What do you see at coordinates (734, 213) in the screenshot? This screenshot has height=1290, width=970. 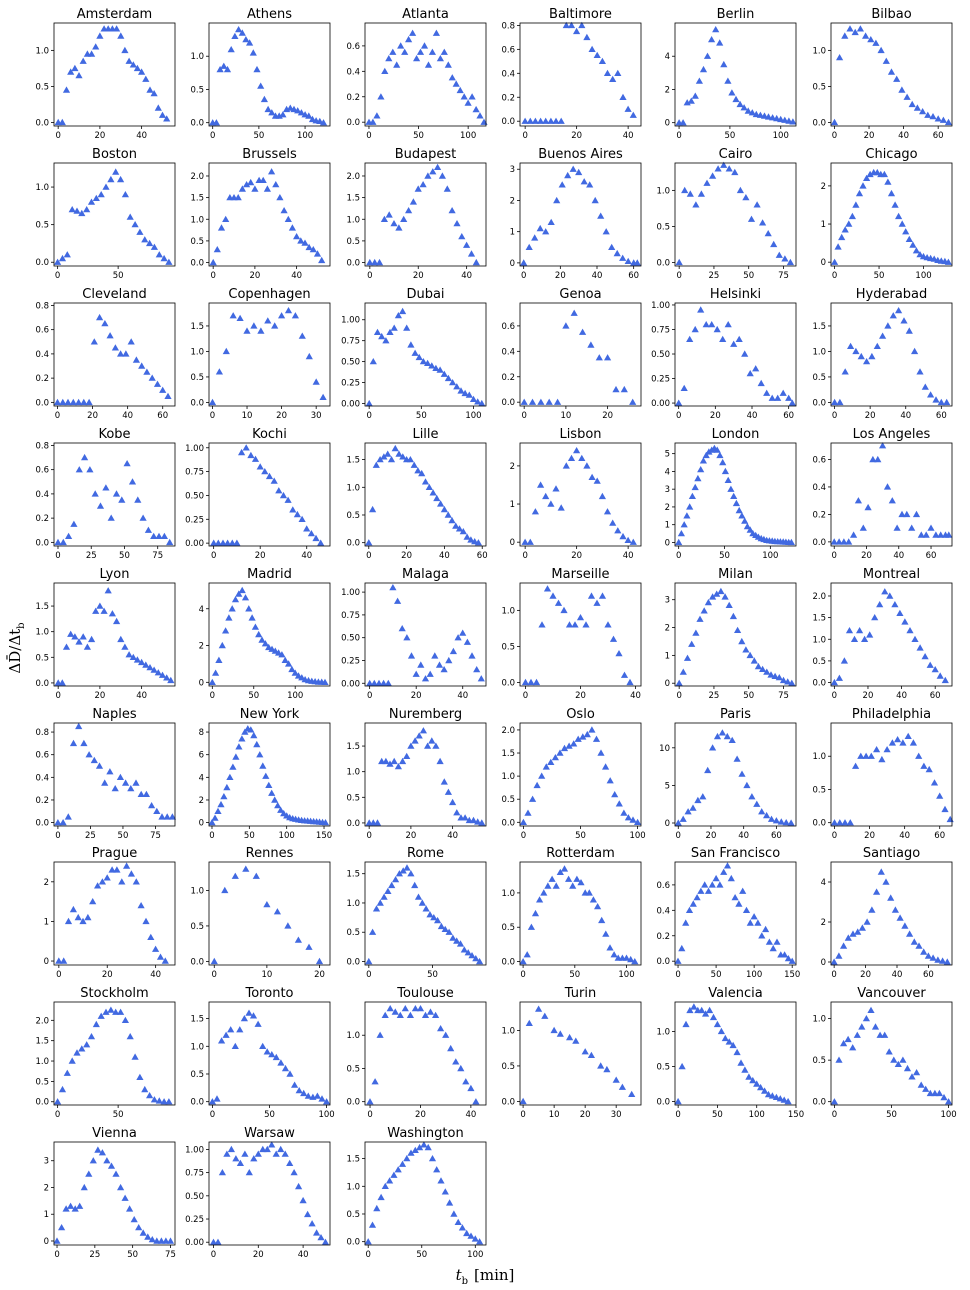 I see `markers-cairo` at bounding box center [734, 213].